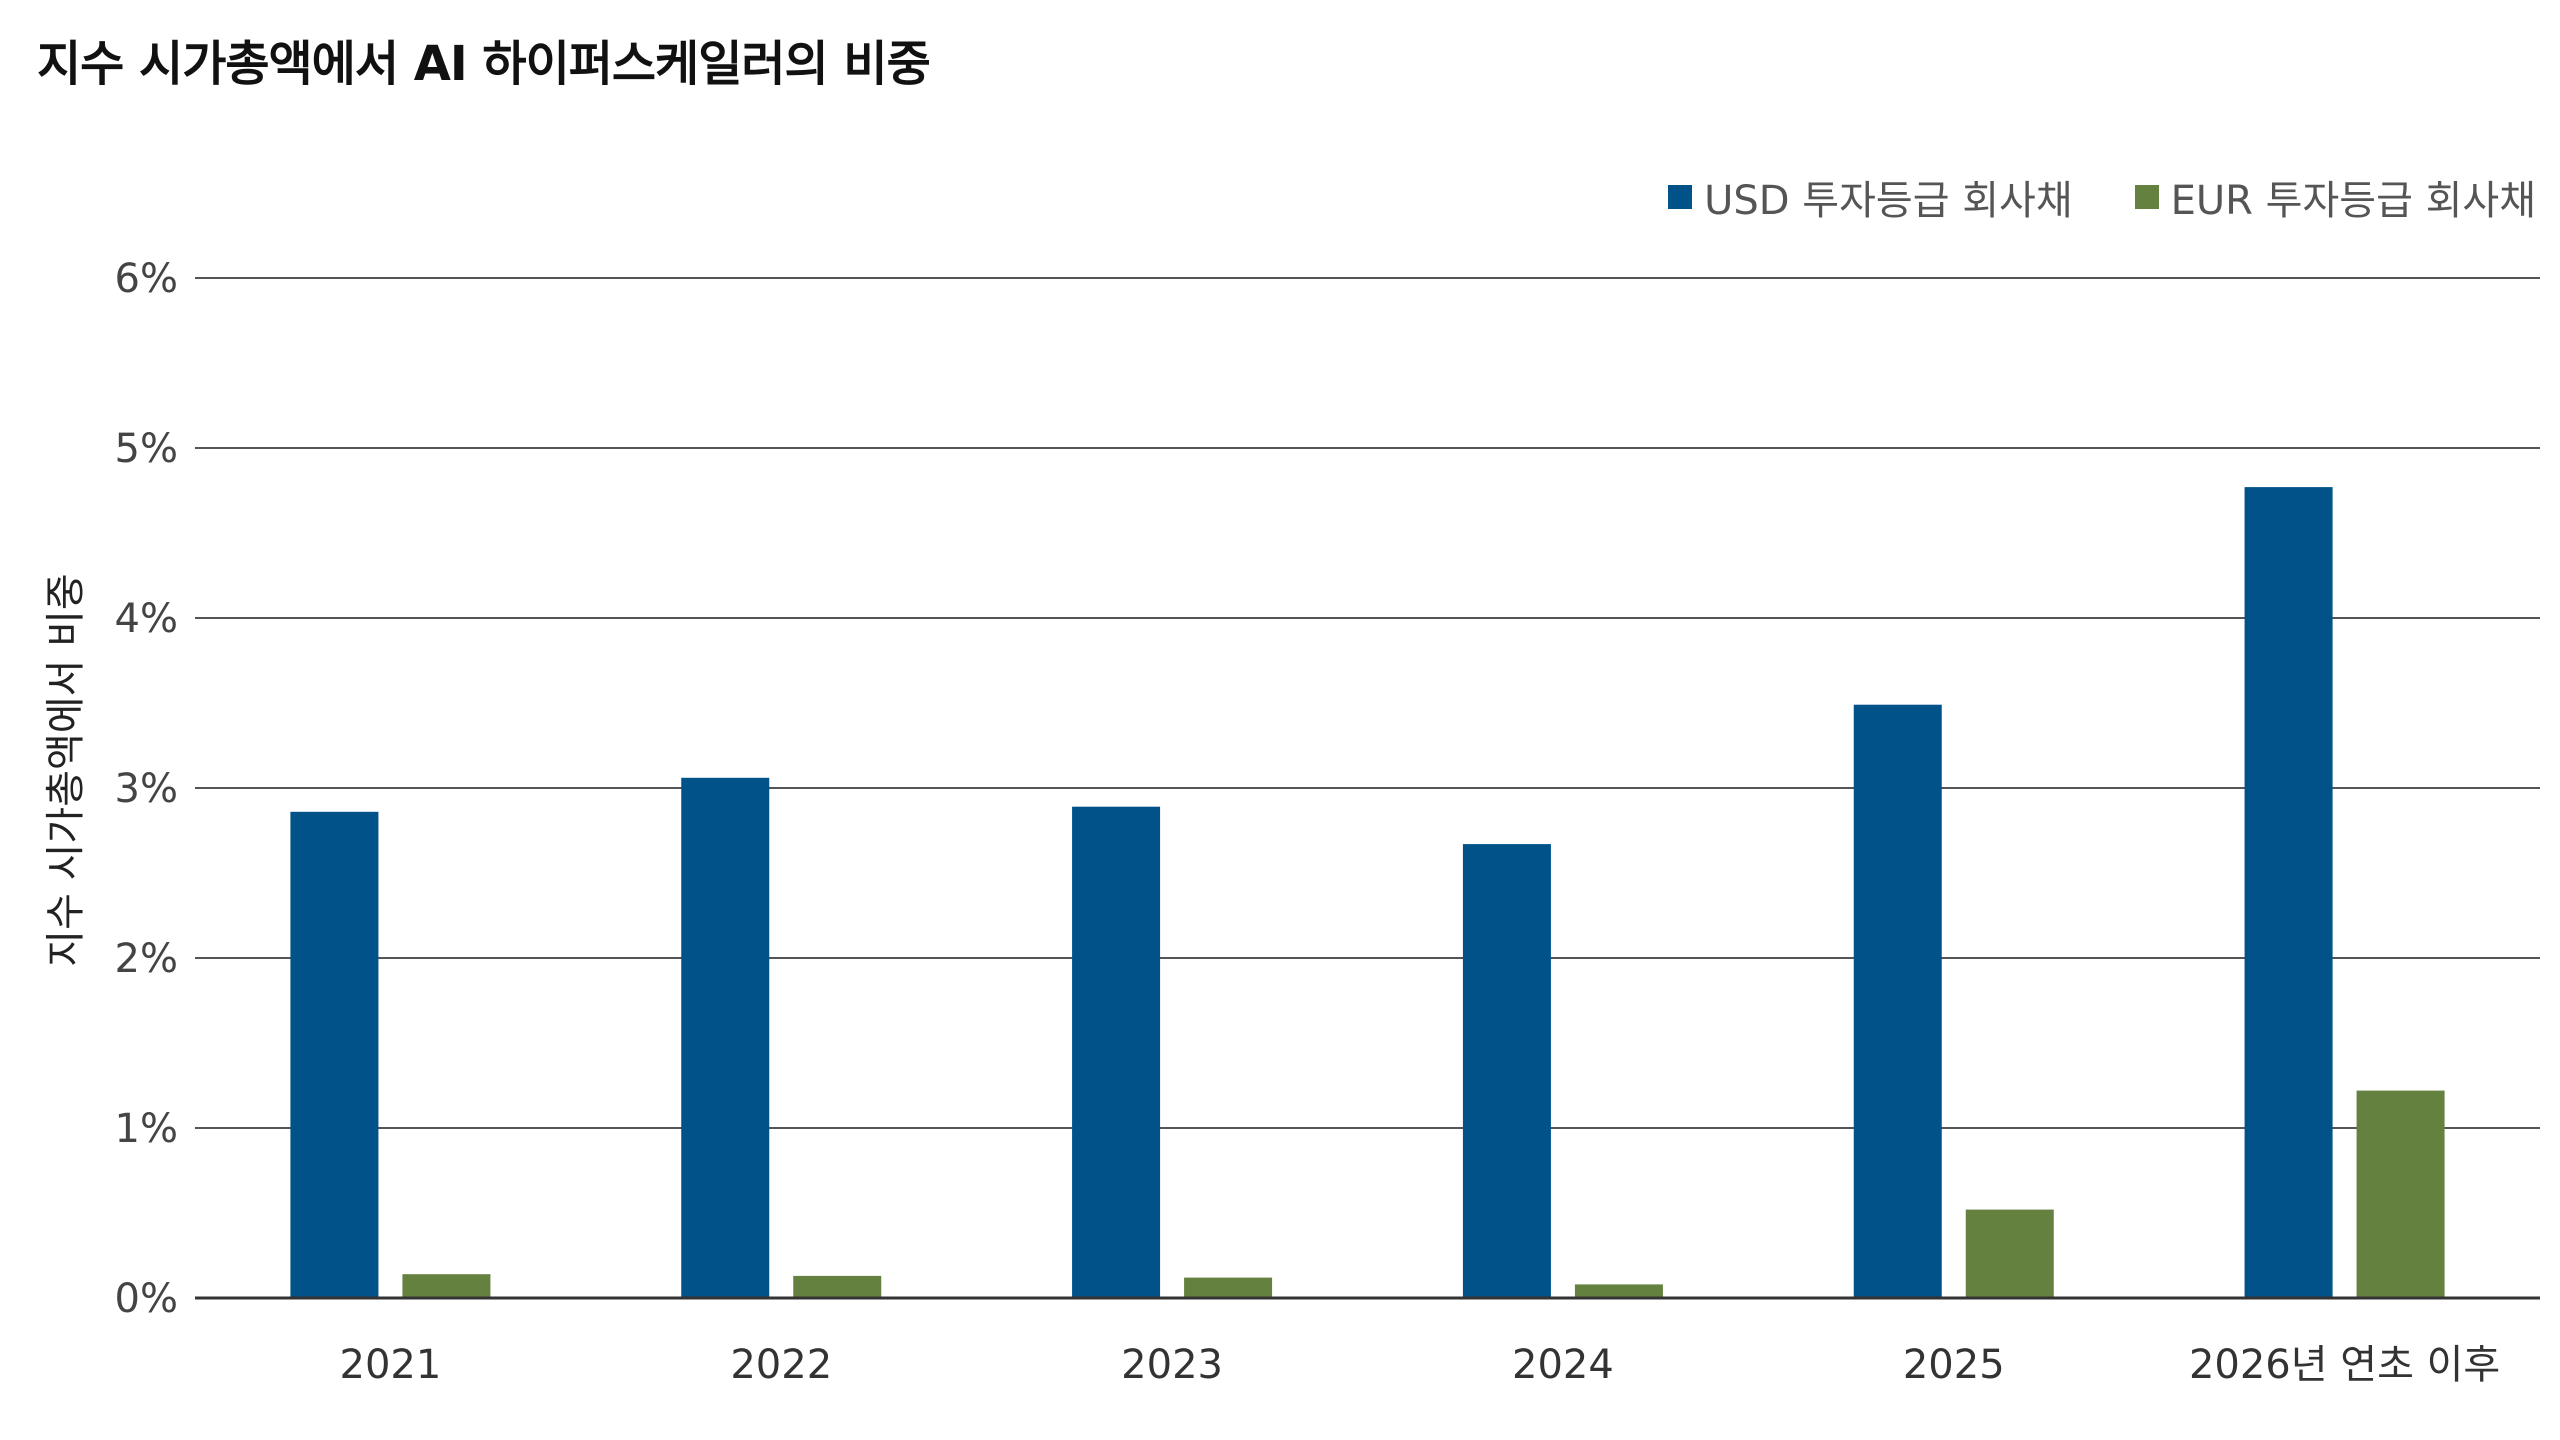 The height and width of the screenshot is (1440, 2560). I want to click on x-tick-label: 2021, so click(391, 1365).